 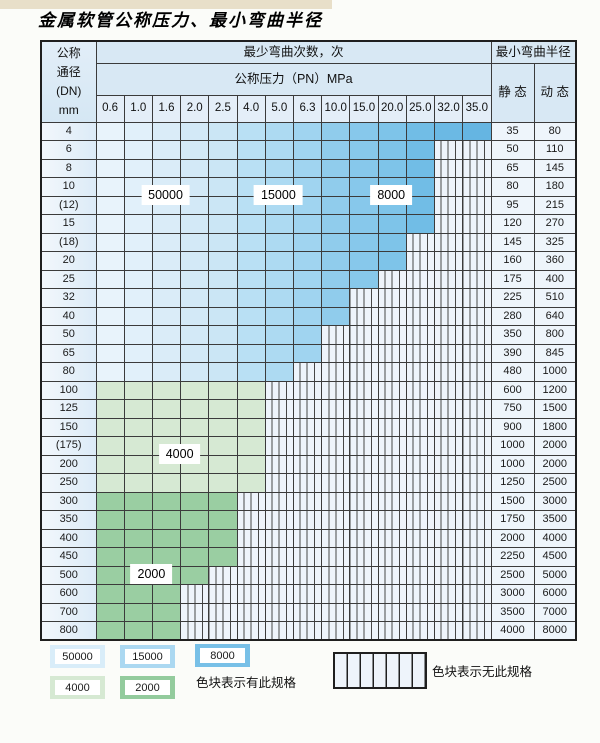 What do you see at coordinates (477, 108) in the screenshot?
I see `pressure-tick: 35.0` at bounding box center [477, 108].